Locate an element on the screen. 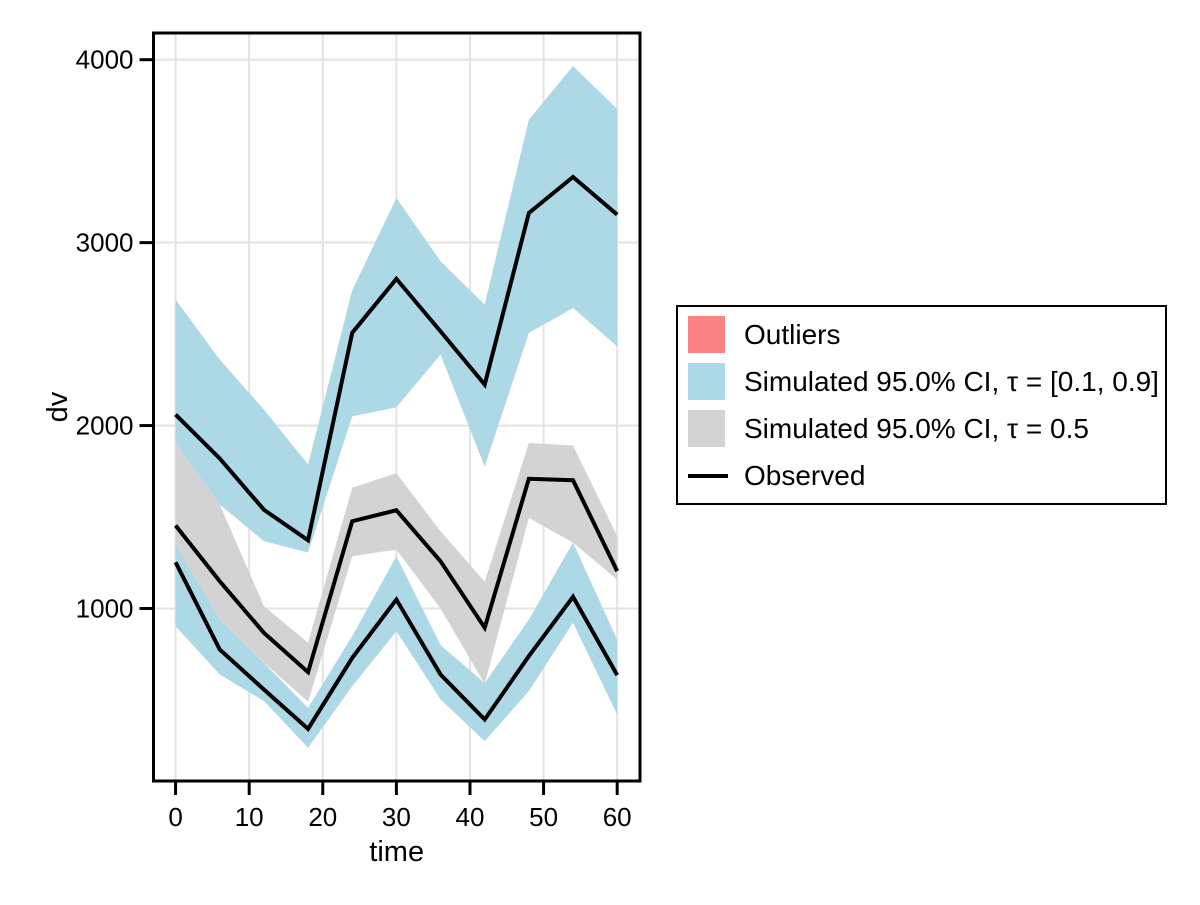 The image size is (1200, 905). legend-label-outliers: Outliers is located at coordinates (792, 334).